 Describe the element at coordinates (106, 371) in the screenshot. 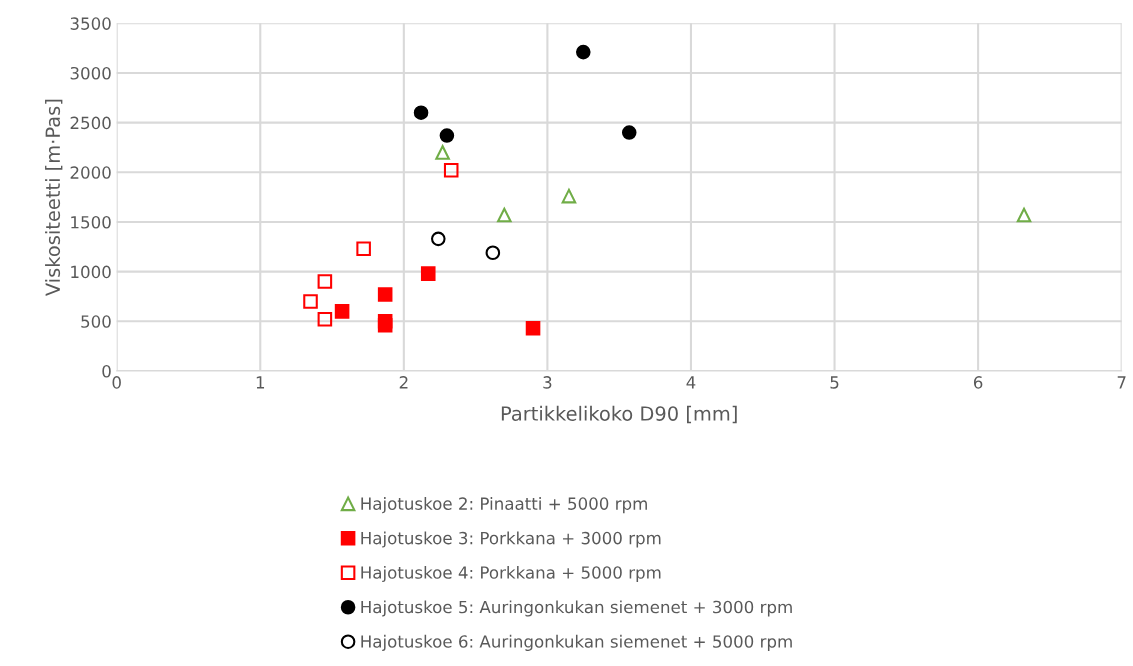

I see `y-tick-label: 0` at that location.